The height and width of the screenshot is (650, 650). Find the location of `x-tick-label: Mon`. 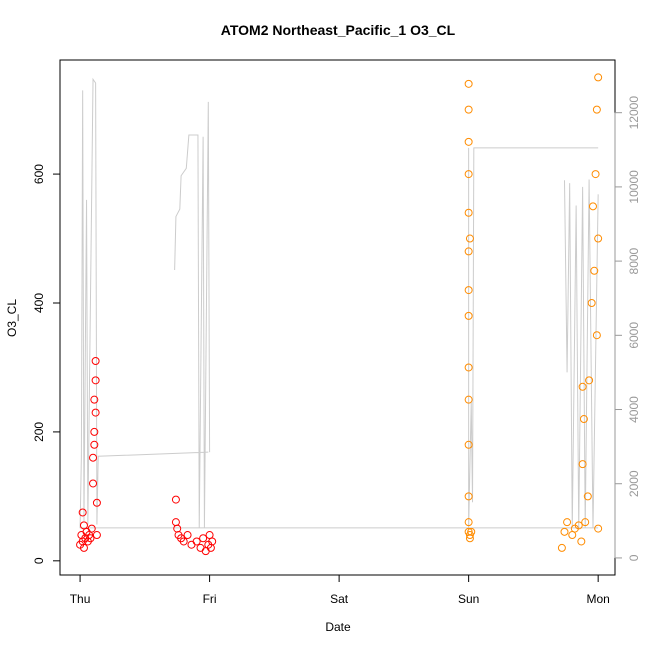

x-tick-label: Mon is located at coordinates (597, 599).